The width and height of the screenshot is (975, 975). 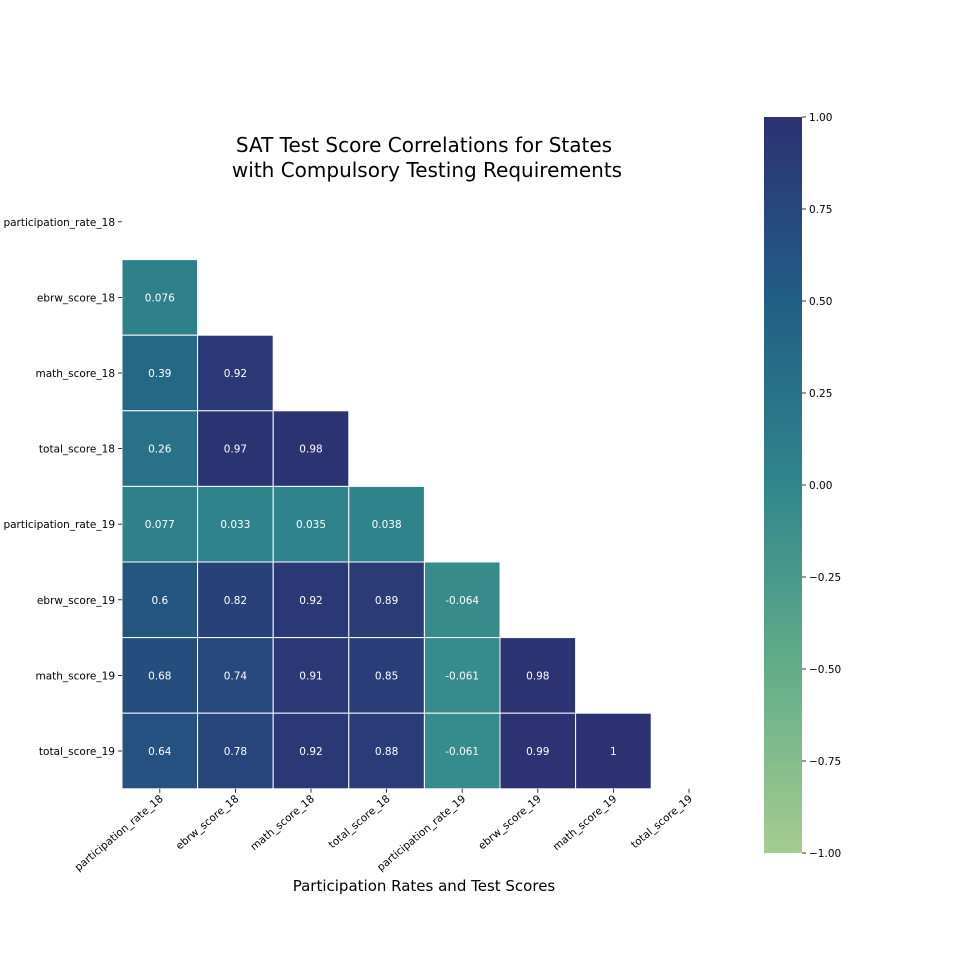 What do you see at coordinates (820, 210) in the screenshot?
I see `colorbar-tick-label: 0.75` at bounding box center [820, 210].